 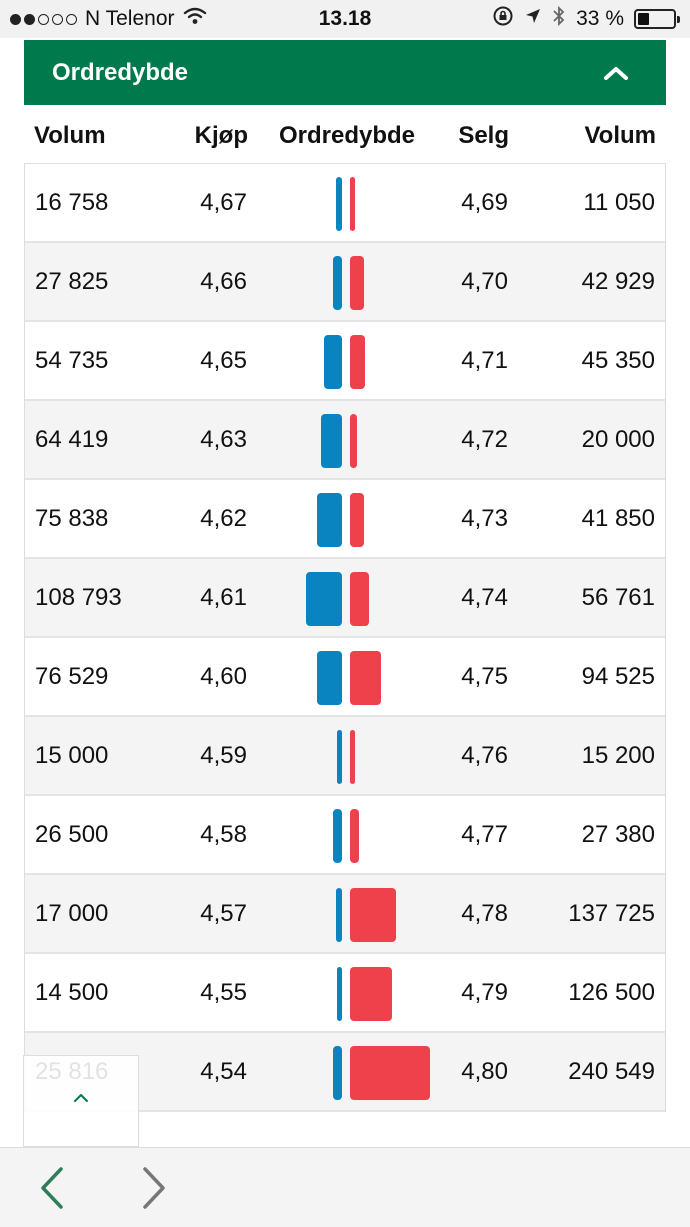 What do you see at coordinates (503, 19) in the screenshot?
I see `rotation-lock-icon` at bounding box center [503, 19].